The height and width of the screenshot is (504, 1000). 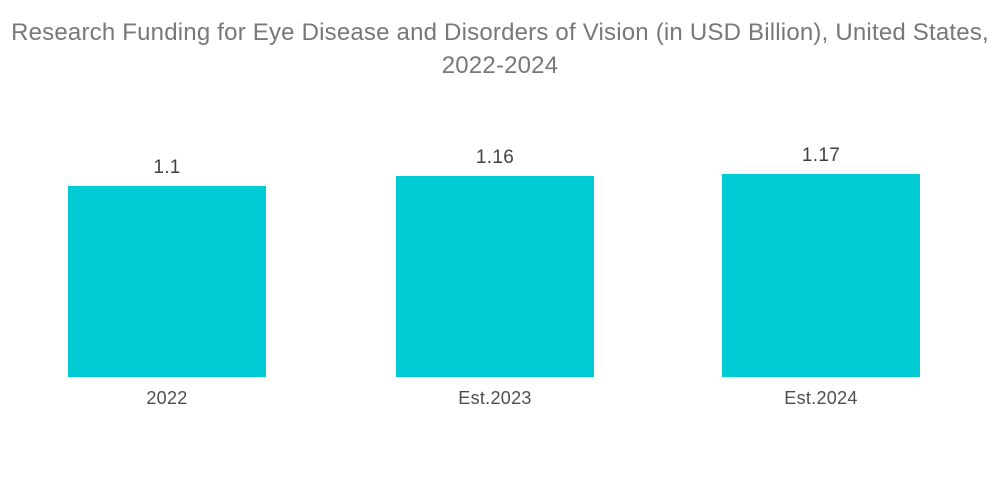 What do you see at coordinates (821, 155) in the screenshot?
I see `bar-value-label: 1.17` at bounding box center [821, 155].